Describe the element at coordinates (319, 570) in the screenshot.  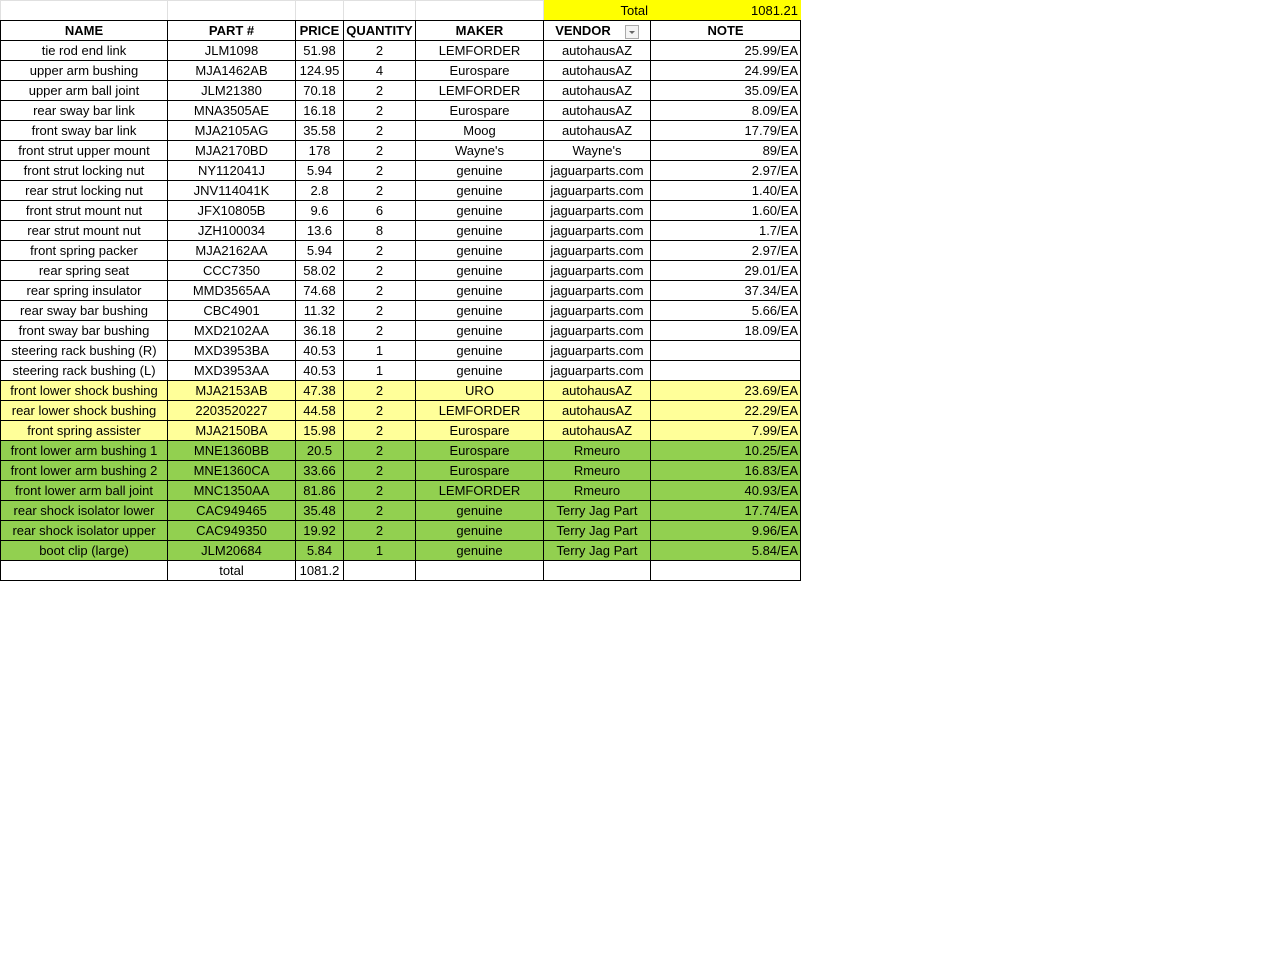
I see `total-price-cell: 1081.2` at that location.